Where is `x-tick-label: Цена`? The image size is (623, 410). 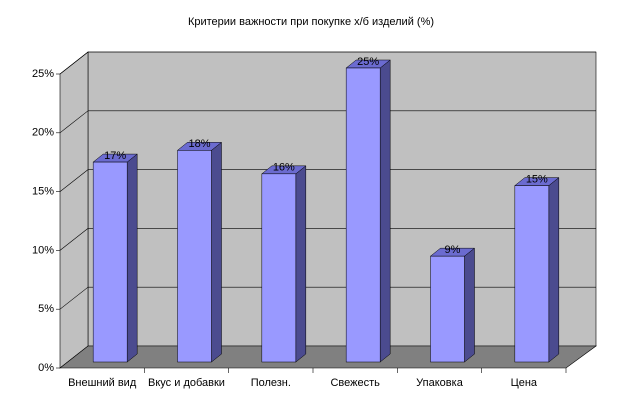 x-tick-label: Цена is located at coordinates (524, 383).